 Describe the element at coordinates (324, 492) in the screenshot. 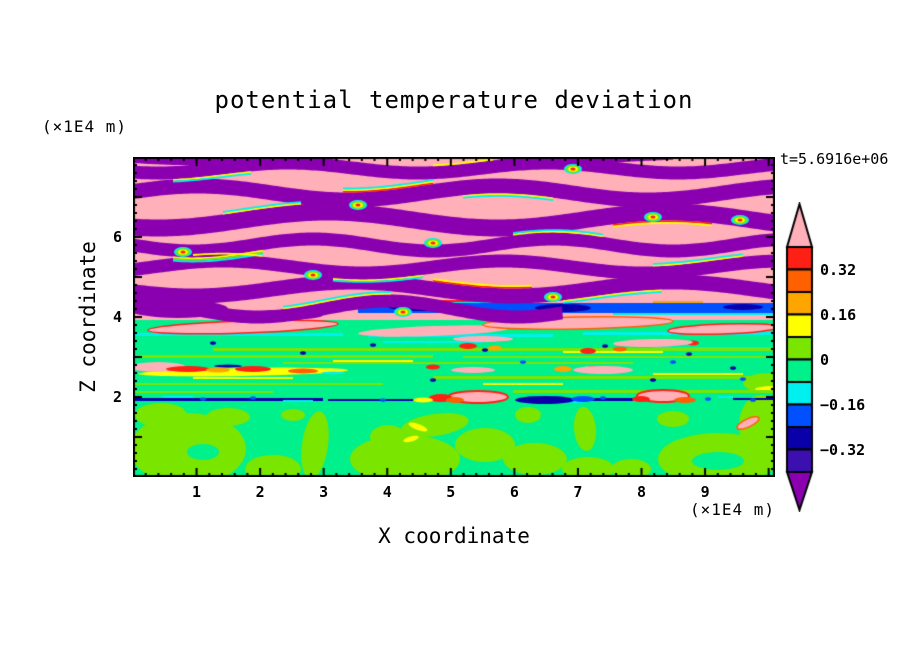

I see `x-tick-label: 3` at that location.